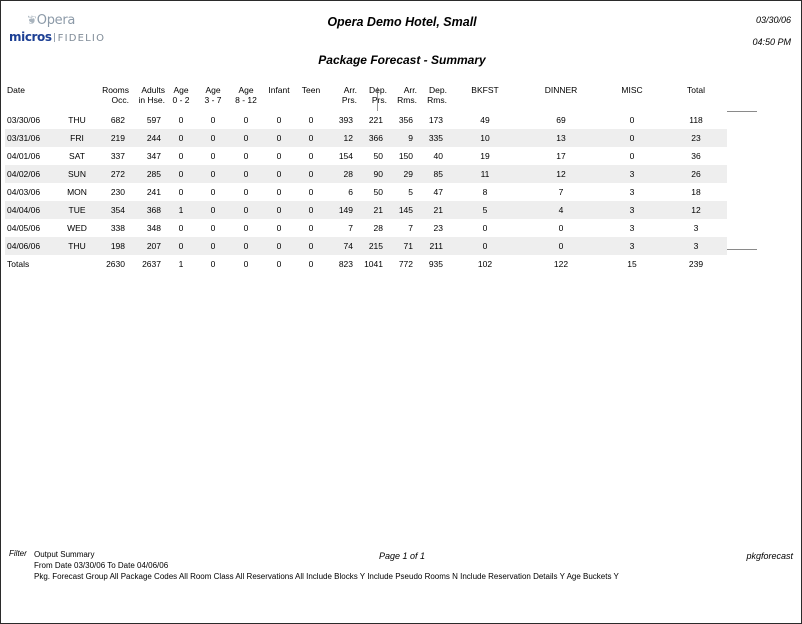 The width and height of the screenshot is (802, 624). Describe the element at coordinates (377, 99) in the screenshot. I see `header-group-divider` at that location.